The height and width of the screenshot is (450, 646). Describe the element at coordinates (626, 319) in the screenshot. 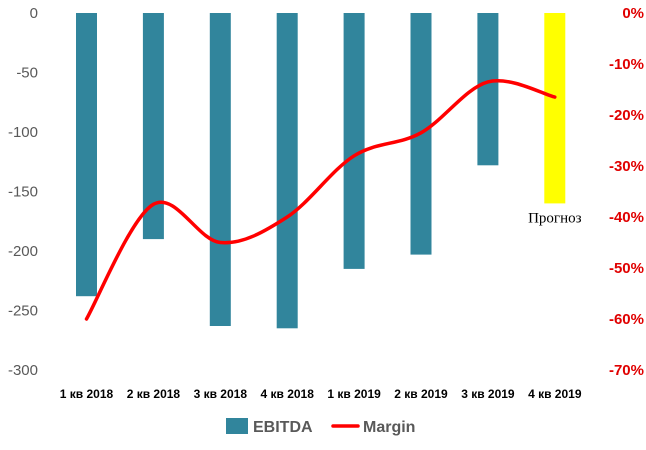

I see `right-tick-label: -60%` at that location.